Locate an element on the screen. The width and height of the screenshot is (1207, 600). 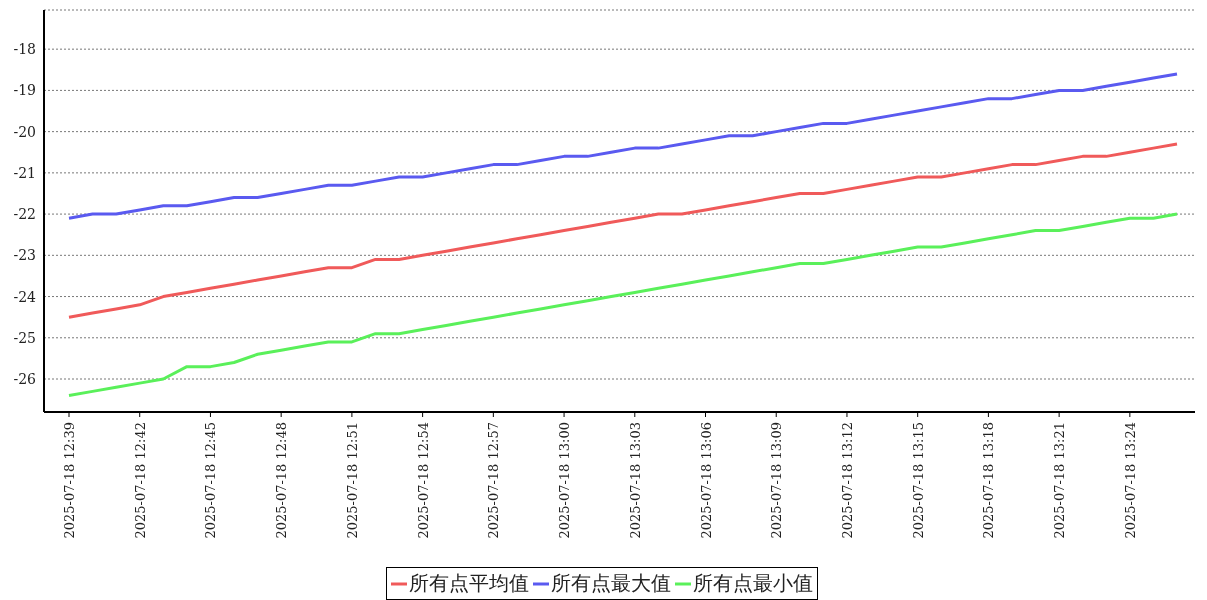
x-tick-label: 2025-07-18 12:42 is located at coordinates (140, 480).